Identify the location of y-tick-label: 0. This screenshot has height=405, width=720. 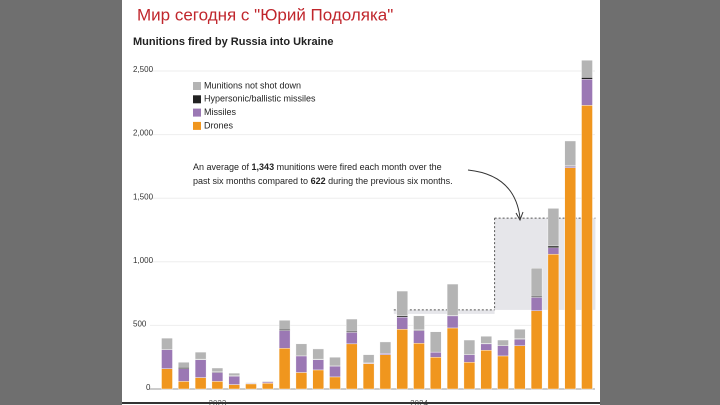
(148, 387).